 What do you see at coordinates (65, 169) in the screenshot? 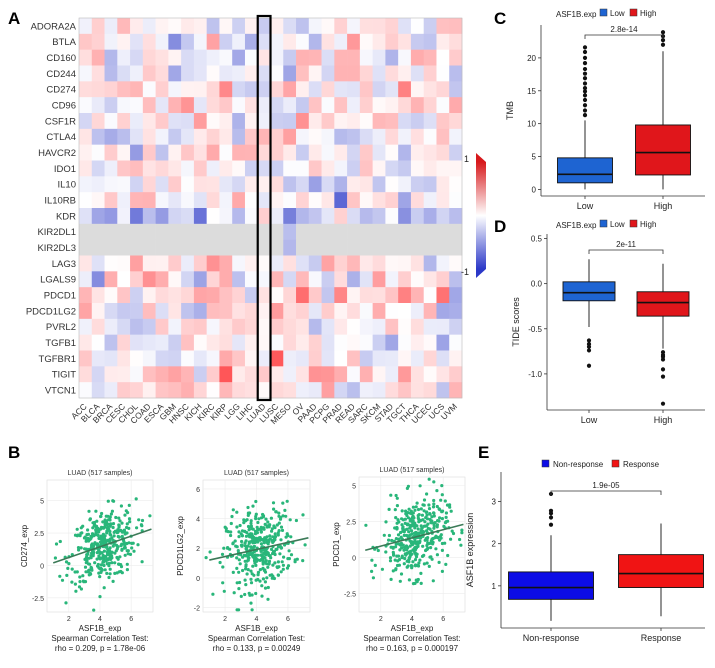
I see `heatmap-gene-label: IDO1` at bounding box center [65, 169].